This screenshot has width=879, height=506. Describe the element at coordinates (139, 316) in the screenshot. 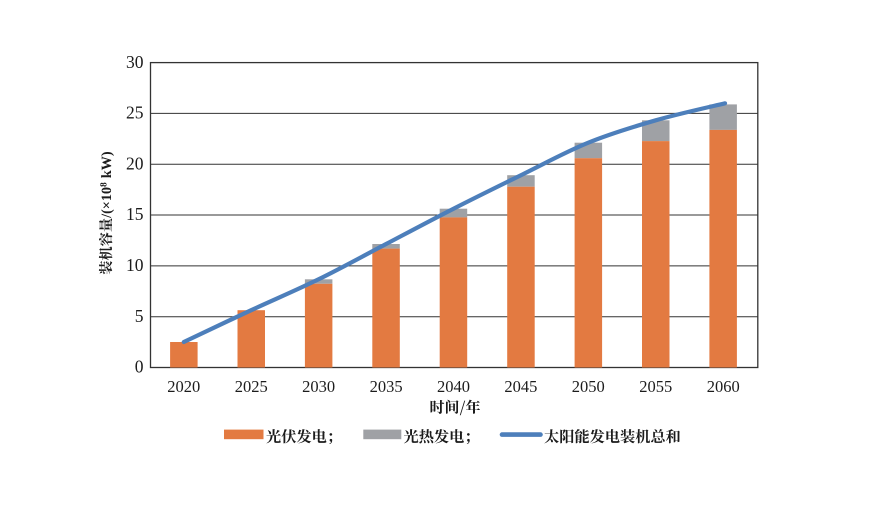

I see `svg-text: 5` at that location.